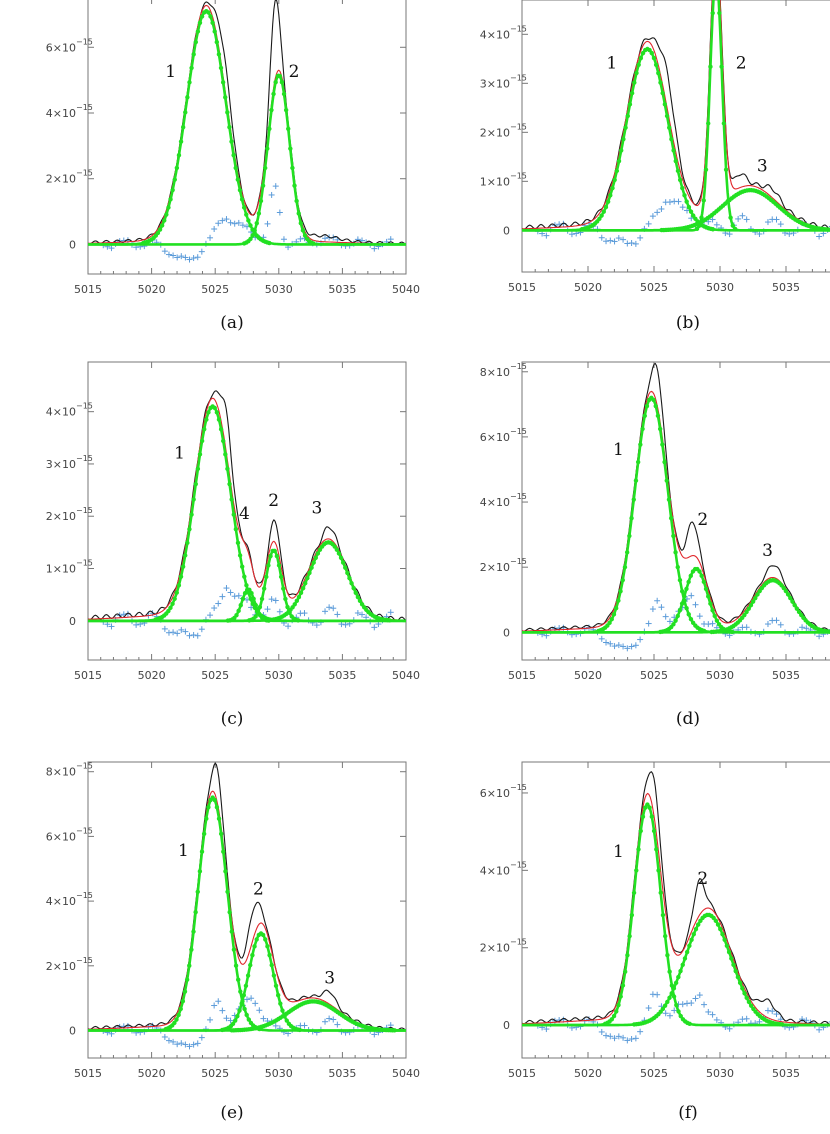  What do you see at coordinates (61, 412) in the screenshot?
I see `y-tick-label: 4×10` at bounding box center [61, 412].